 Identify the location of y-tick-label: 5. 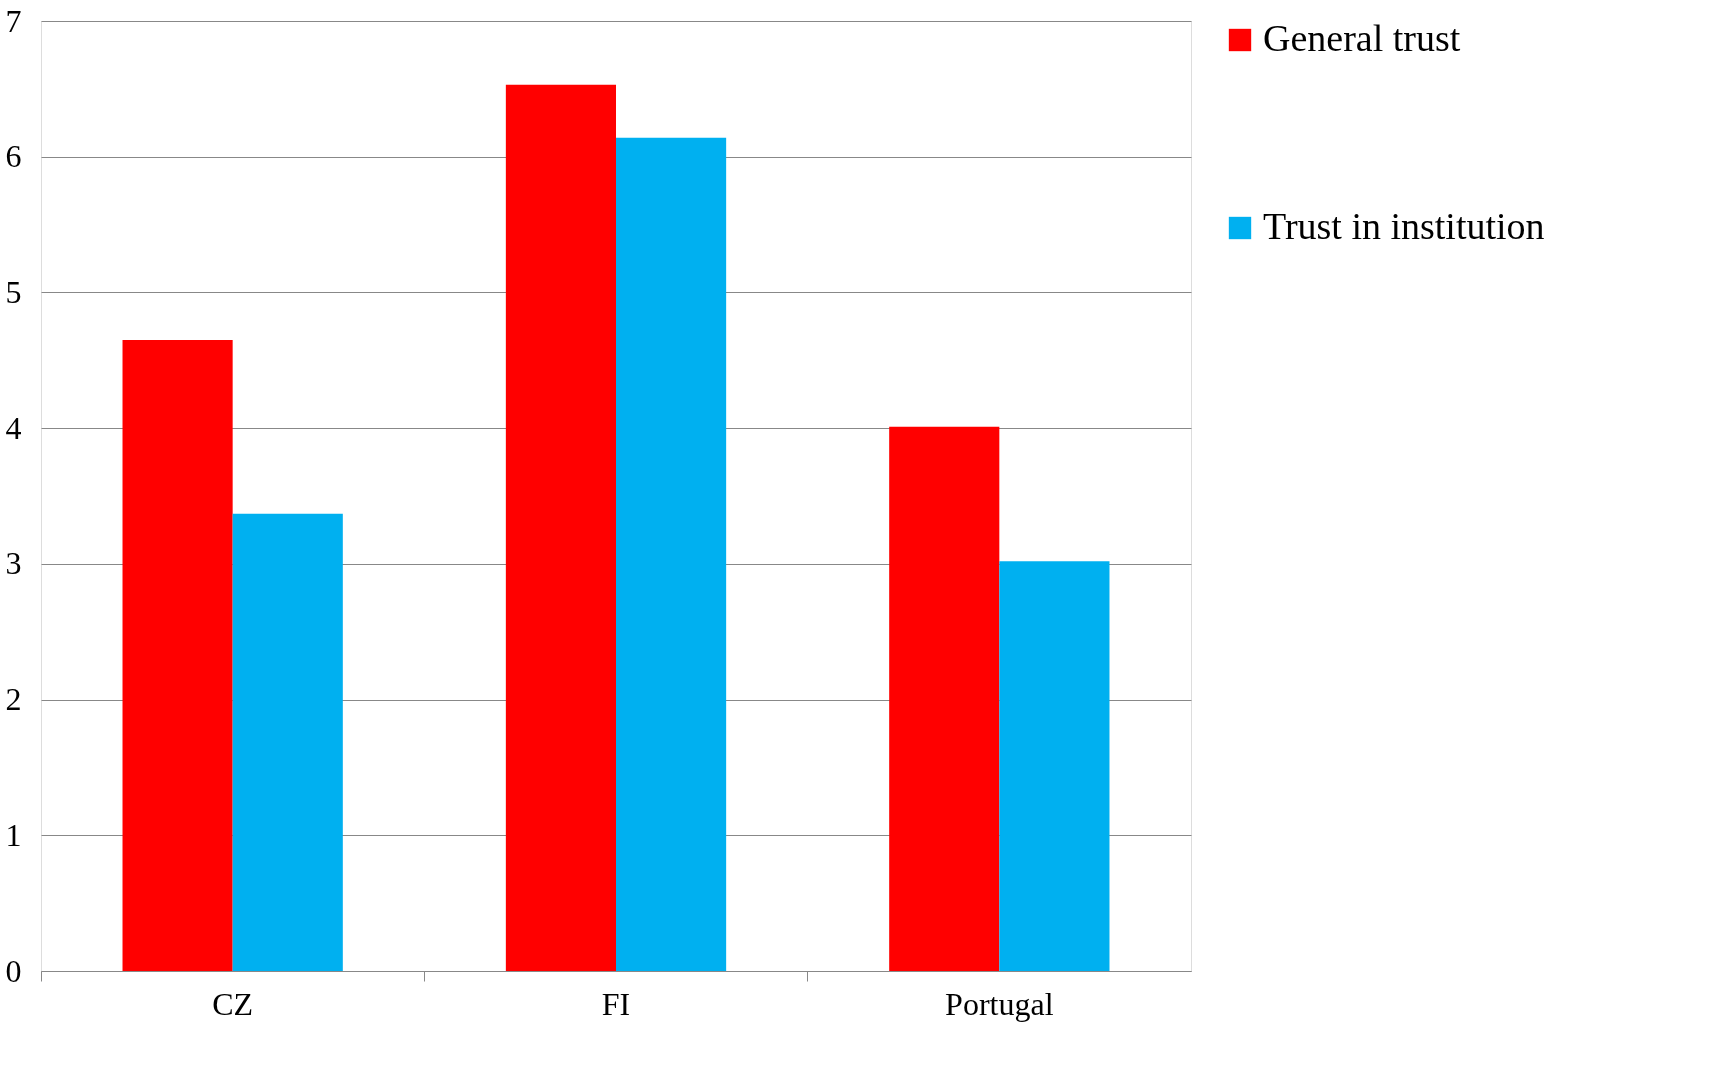
(13, 291).